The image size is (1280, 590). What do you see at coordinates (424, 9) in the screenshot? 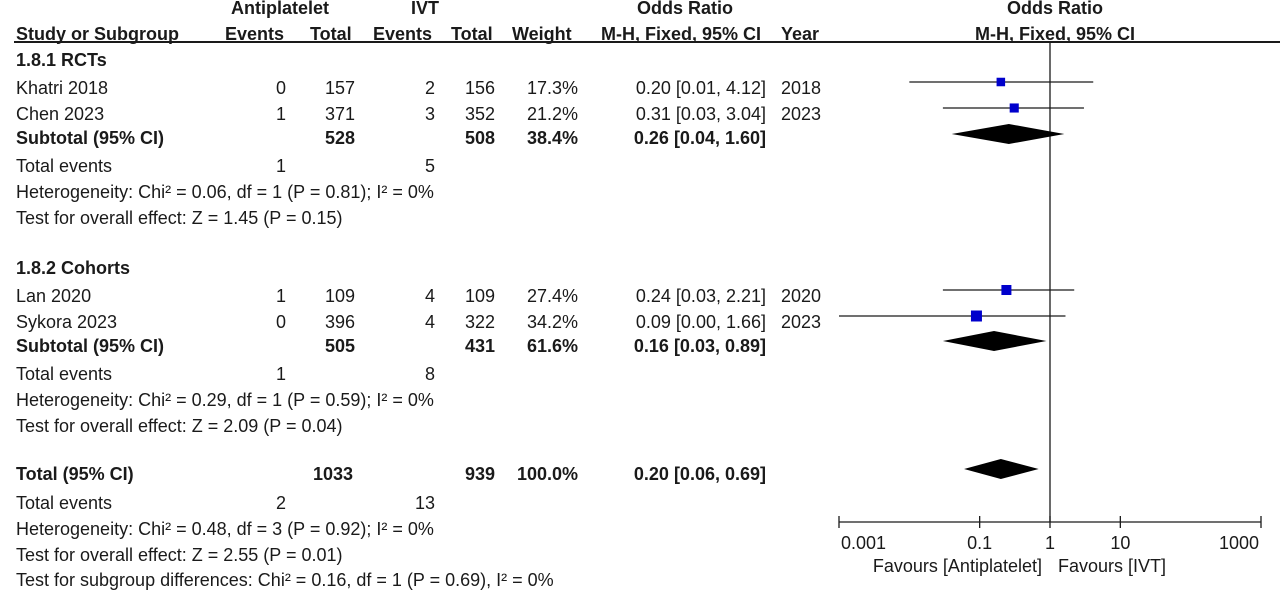
I see `group2-header: IVT` at bounding box center [424, 9].